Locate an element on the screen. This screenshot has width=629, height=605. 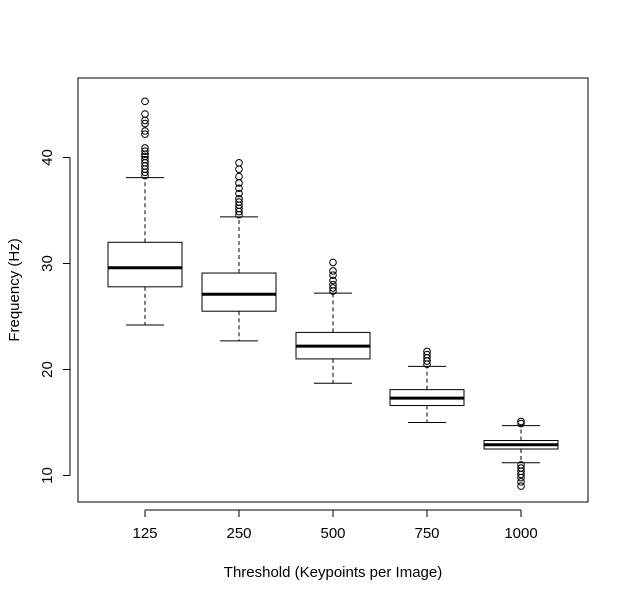
x-tick-label-250: 250 is located at coordinates (238, 533).